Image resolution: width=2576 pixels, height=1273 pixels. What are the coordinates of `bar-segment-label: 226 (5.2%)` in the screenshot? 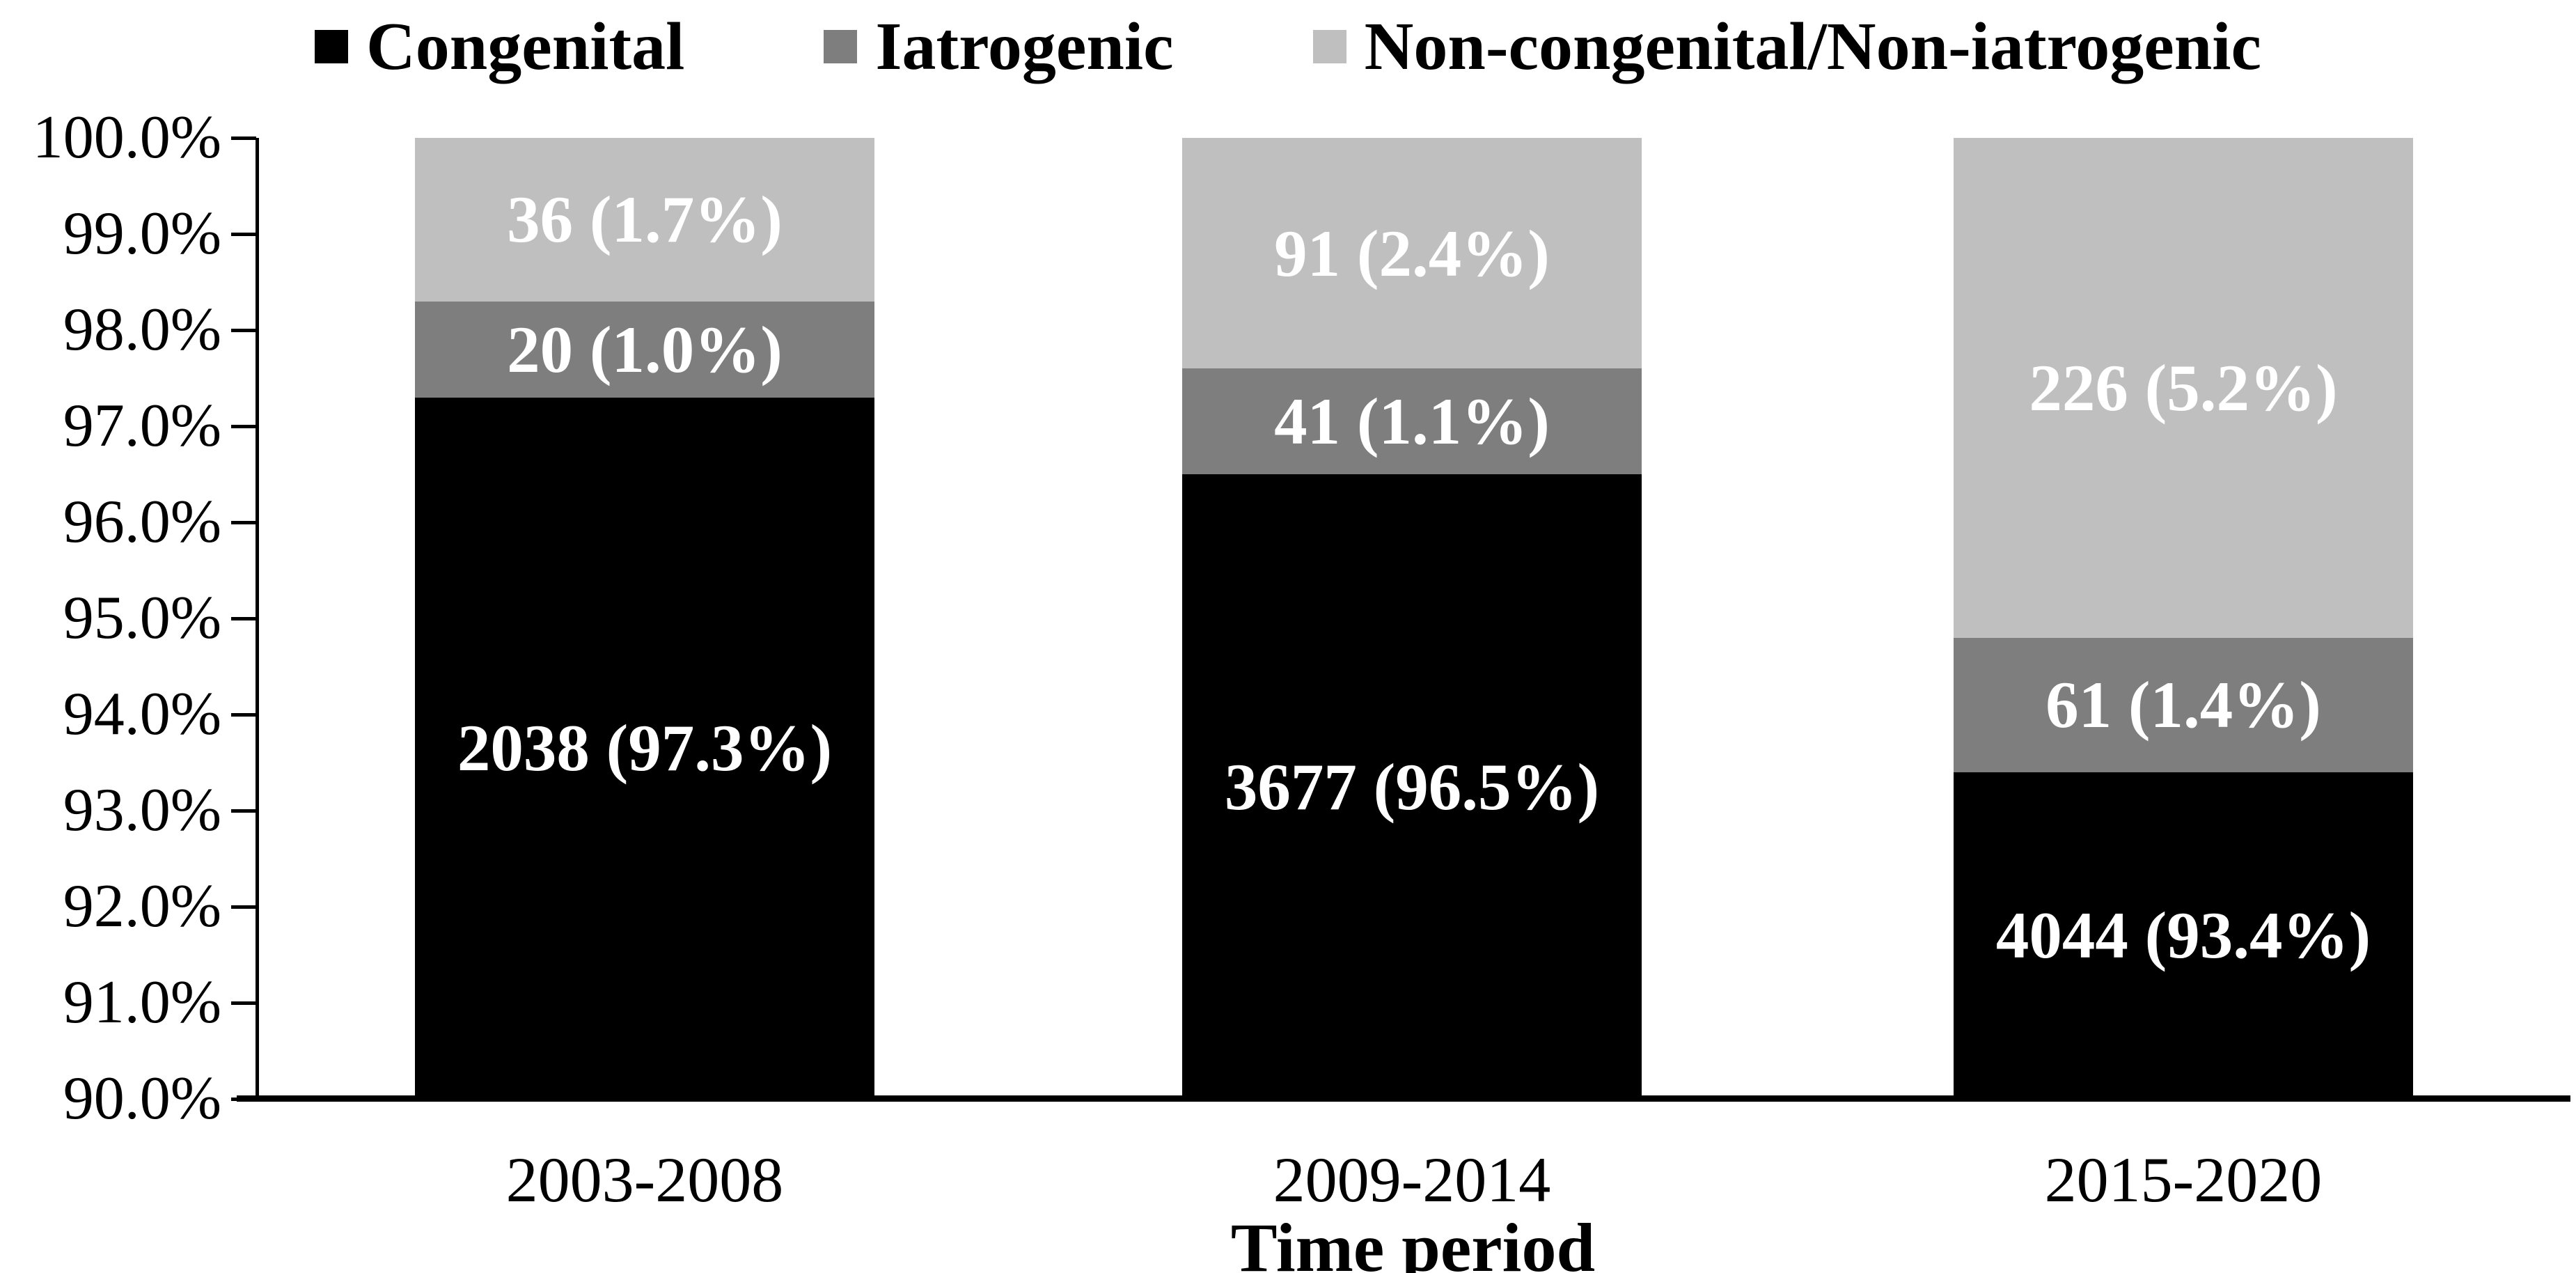 It's located at (2183, 388).